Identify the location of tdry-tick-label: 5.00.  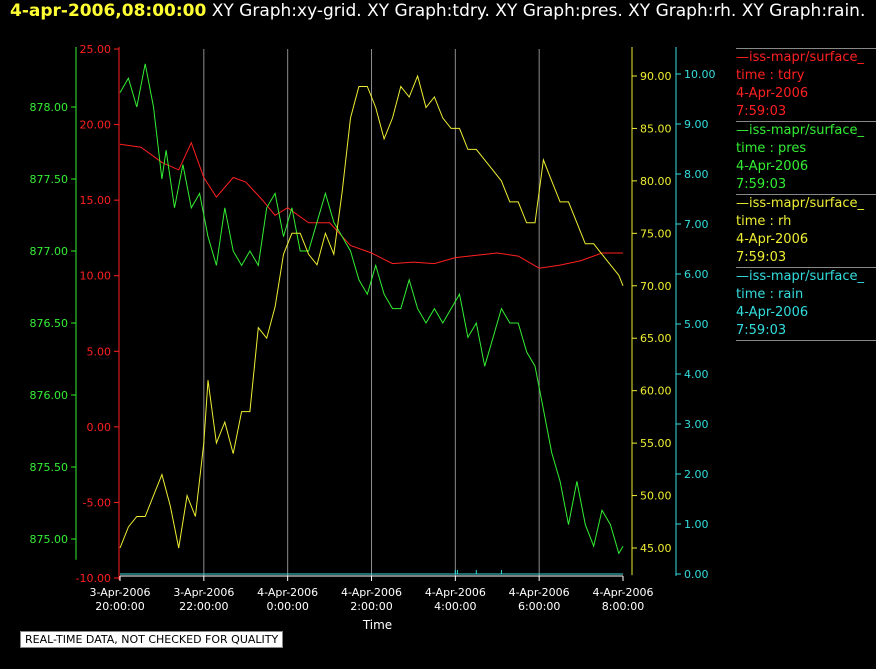
(99, 351).